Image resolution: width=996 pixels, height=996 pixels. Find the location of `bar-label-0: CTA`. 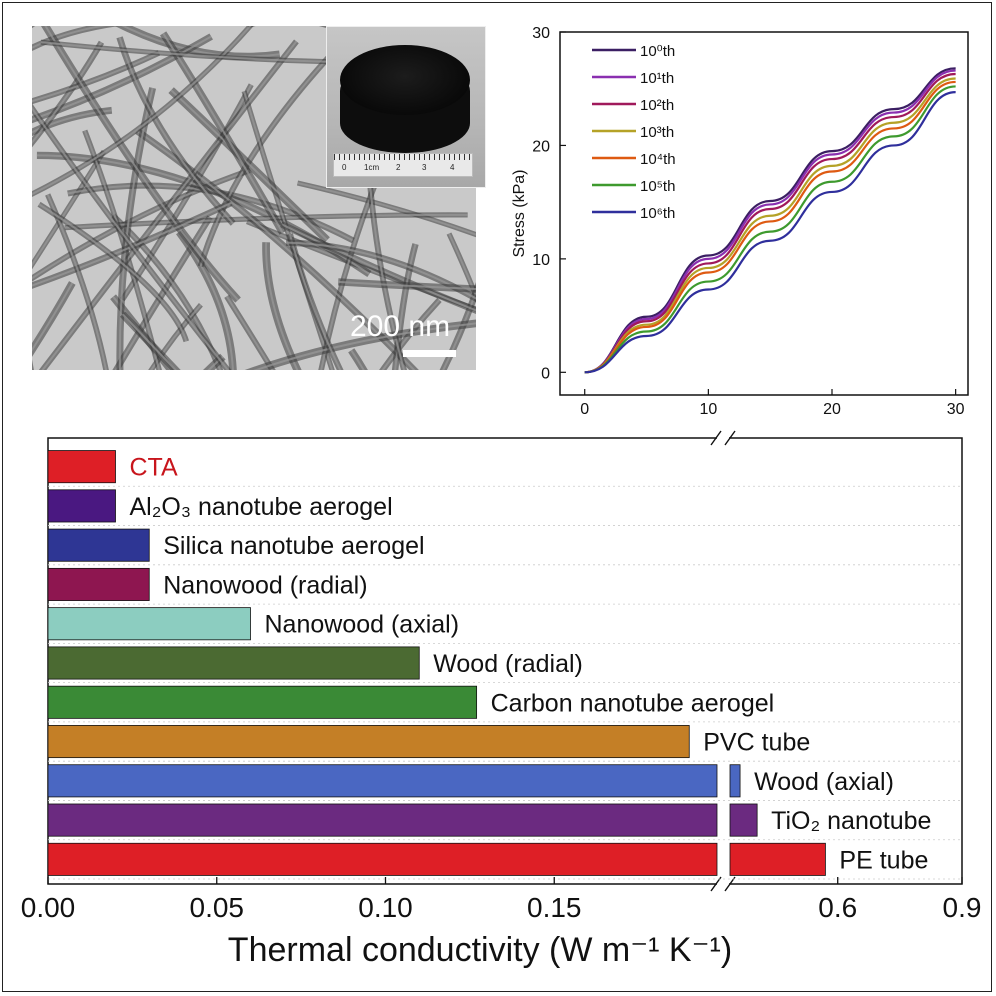

bar-label-0: CTA is located at coordinates (154, 468).